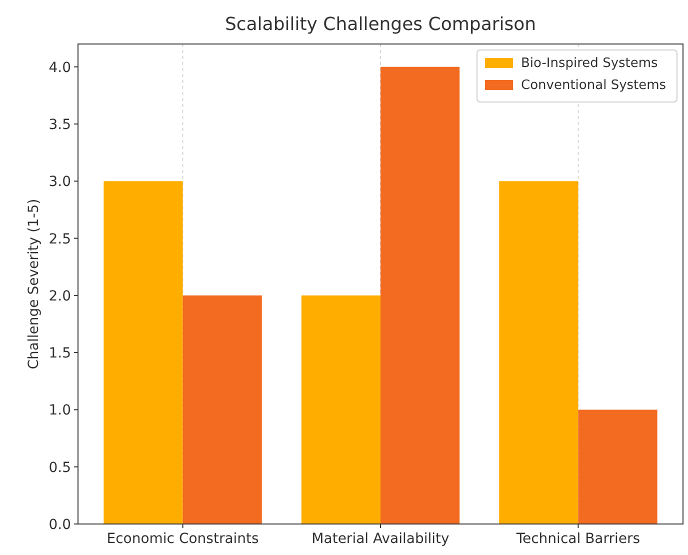  Describe the element at coordinates (380, 24) in the screenshot. I see `chart-title: Scalability Challenges Comparison` at that location.